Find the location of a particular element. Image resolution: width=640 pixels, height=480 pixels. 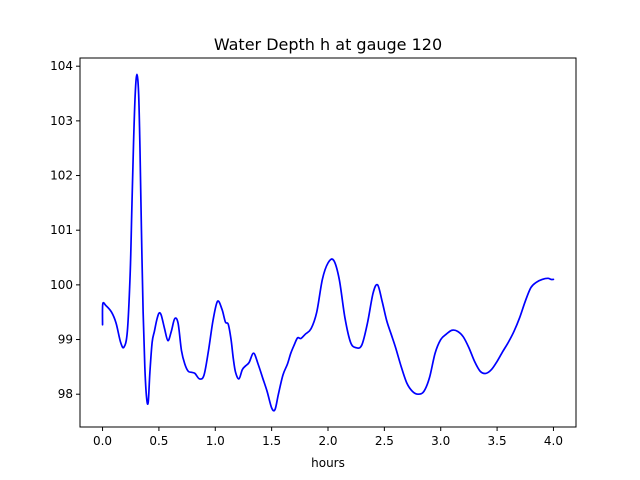

y-tick-label: 103 is located at coordinates (61, 121).